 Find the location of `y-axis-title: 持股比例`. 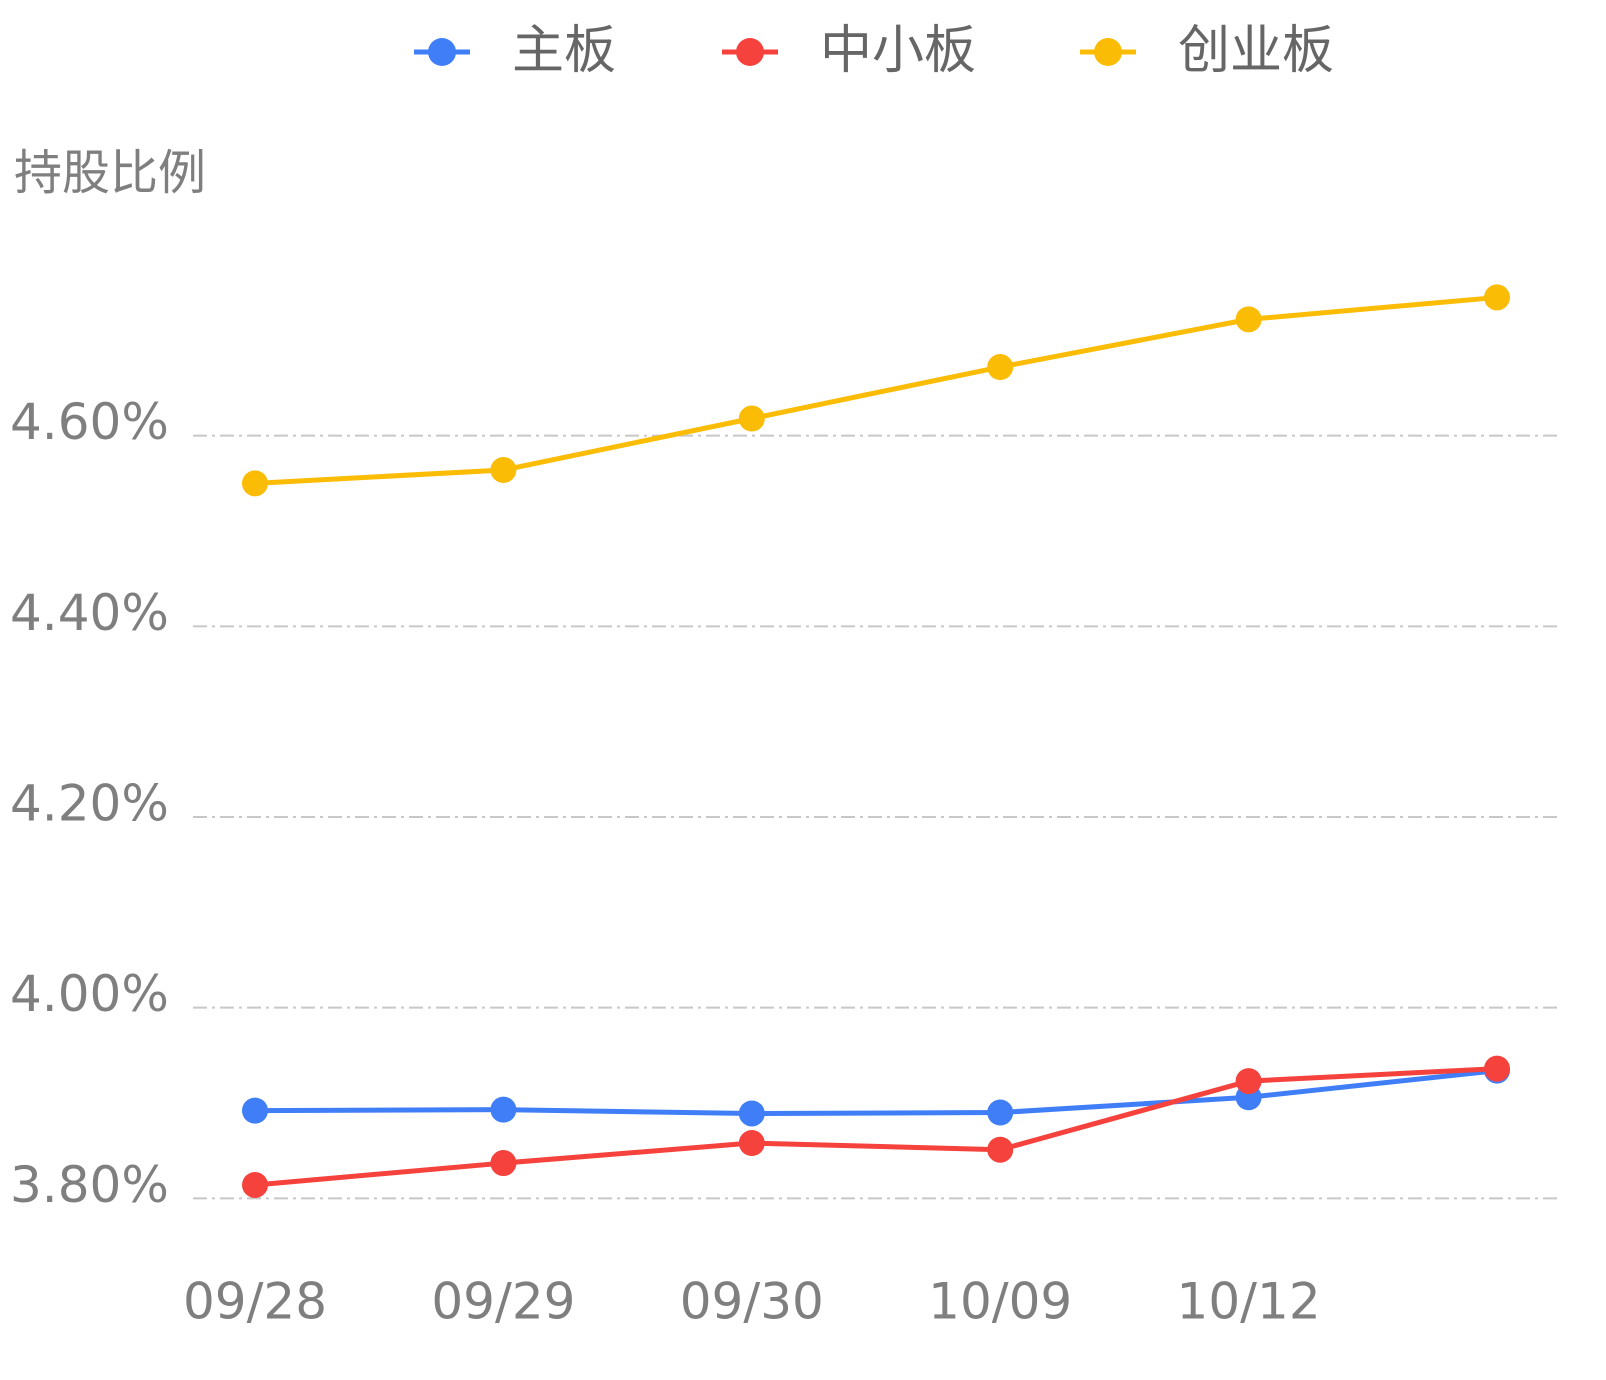

y-axis-title: 持股比例 is located at coordinates (110, 173).